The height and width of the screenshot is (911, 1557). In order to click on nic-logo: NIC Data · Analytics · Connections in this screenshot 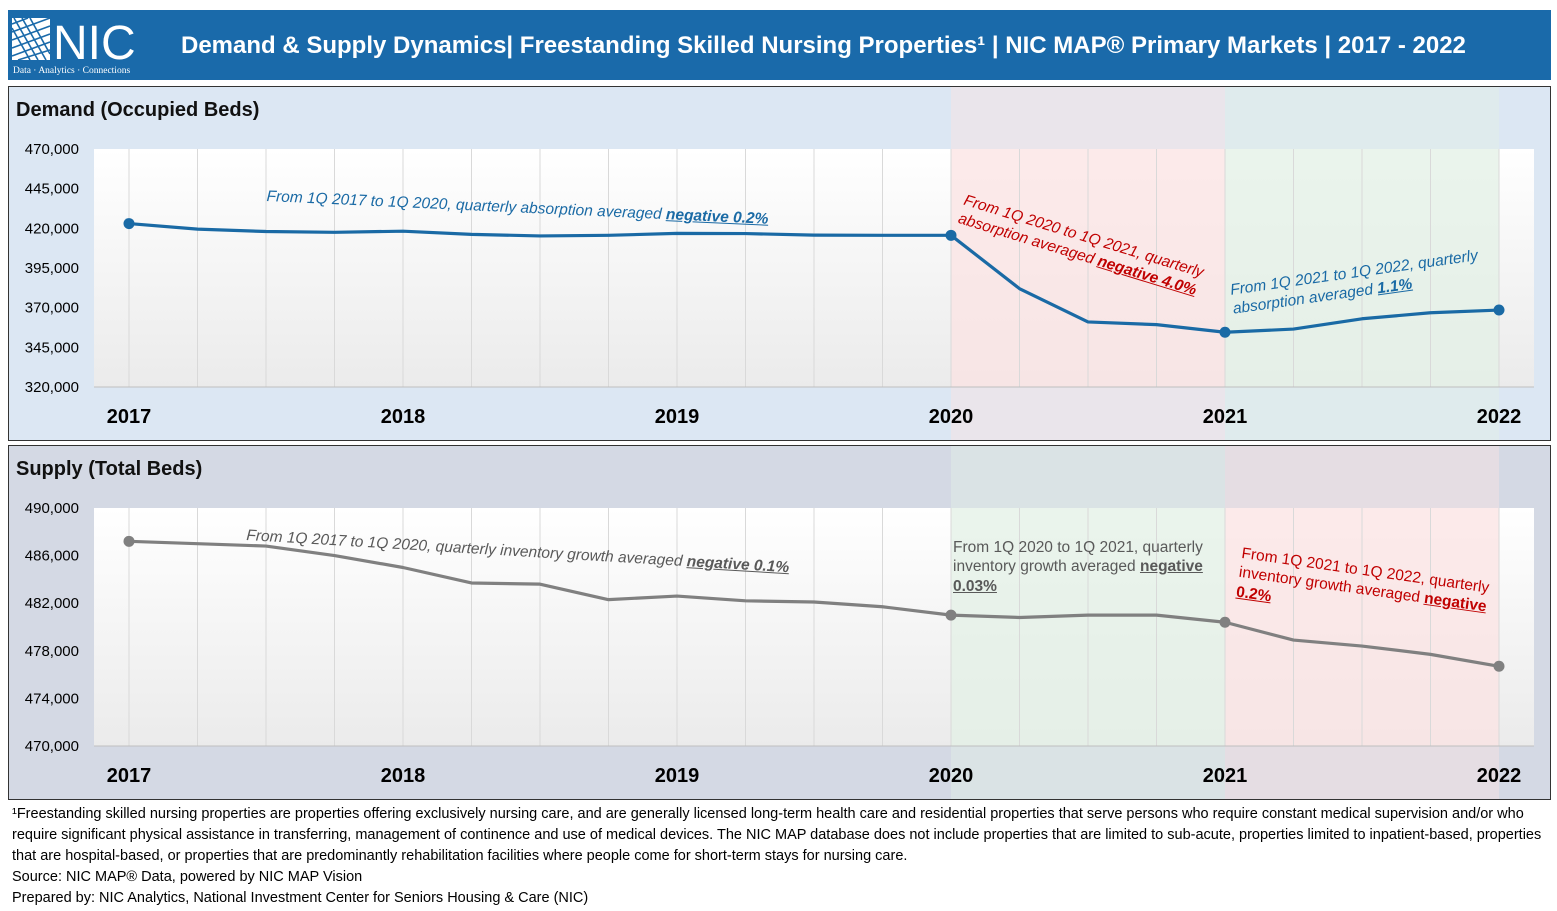, I will do `click(73, 46)`.